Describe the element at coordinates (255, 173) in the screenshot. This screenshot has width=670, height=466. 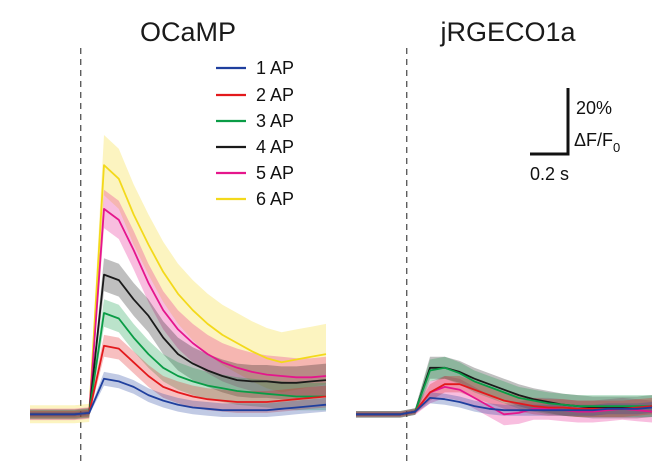
I see `legend-entry-5ap: 5 AP` at that location.